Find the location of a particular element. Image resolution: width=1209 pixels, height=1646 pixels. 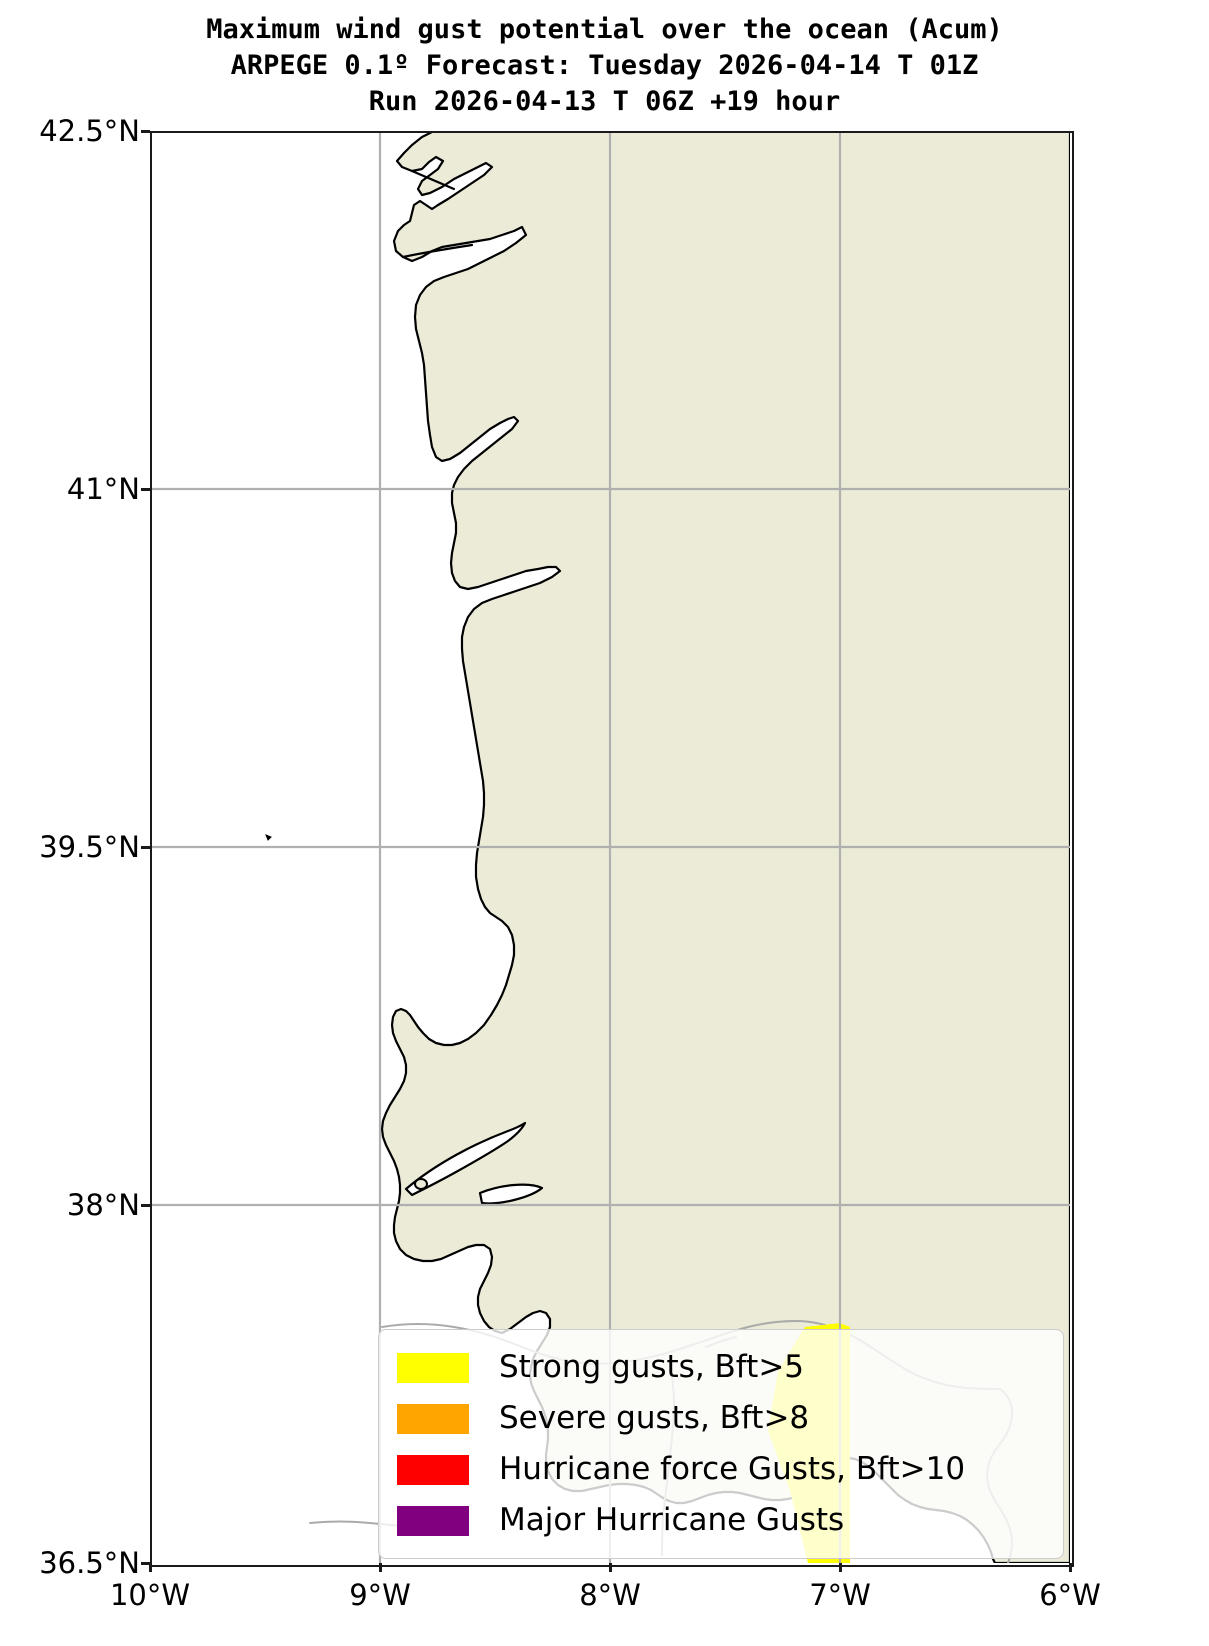

legend-item-hurricane-force-gusts: Hurricane force Gusts, Bft>10 is located at coordinates (722, 1469).